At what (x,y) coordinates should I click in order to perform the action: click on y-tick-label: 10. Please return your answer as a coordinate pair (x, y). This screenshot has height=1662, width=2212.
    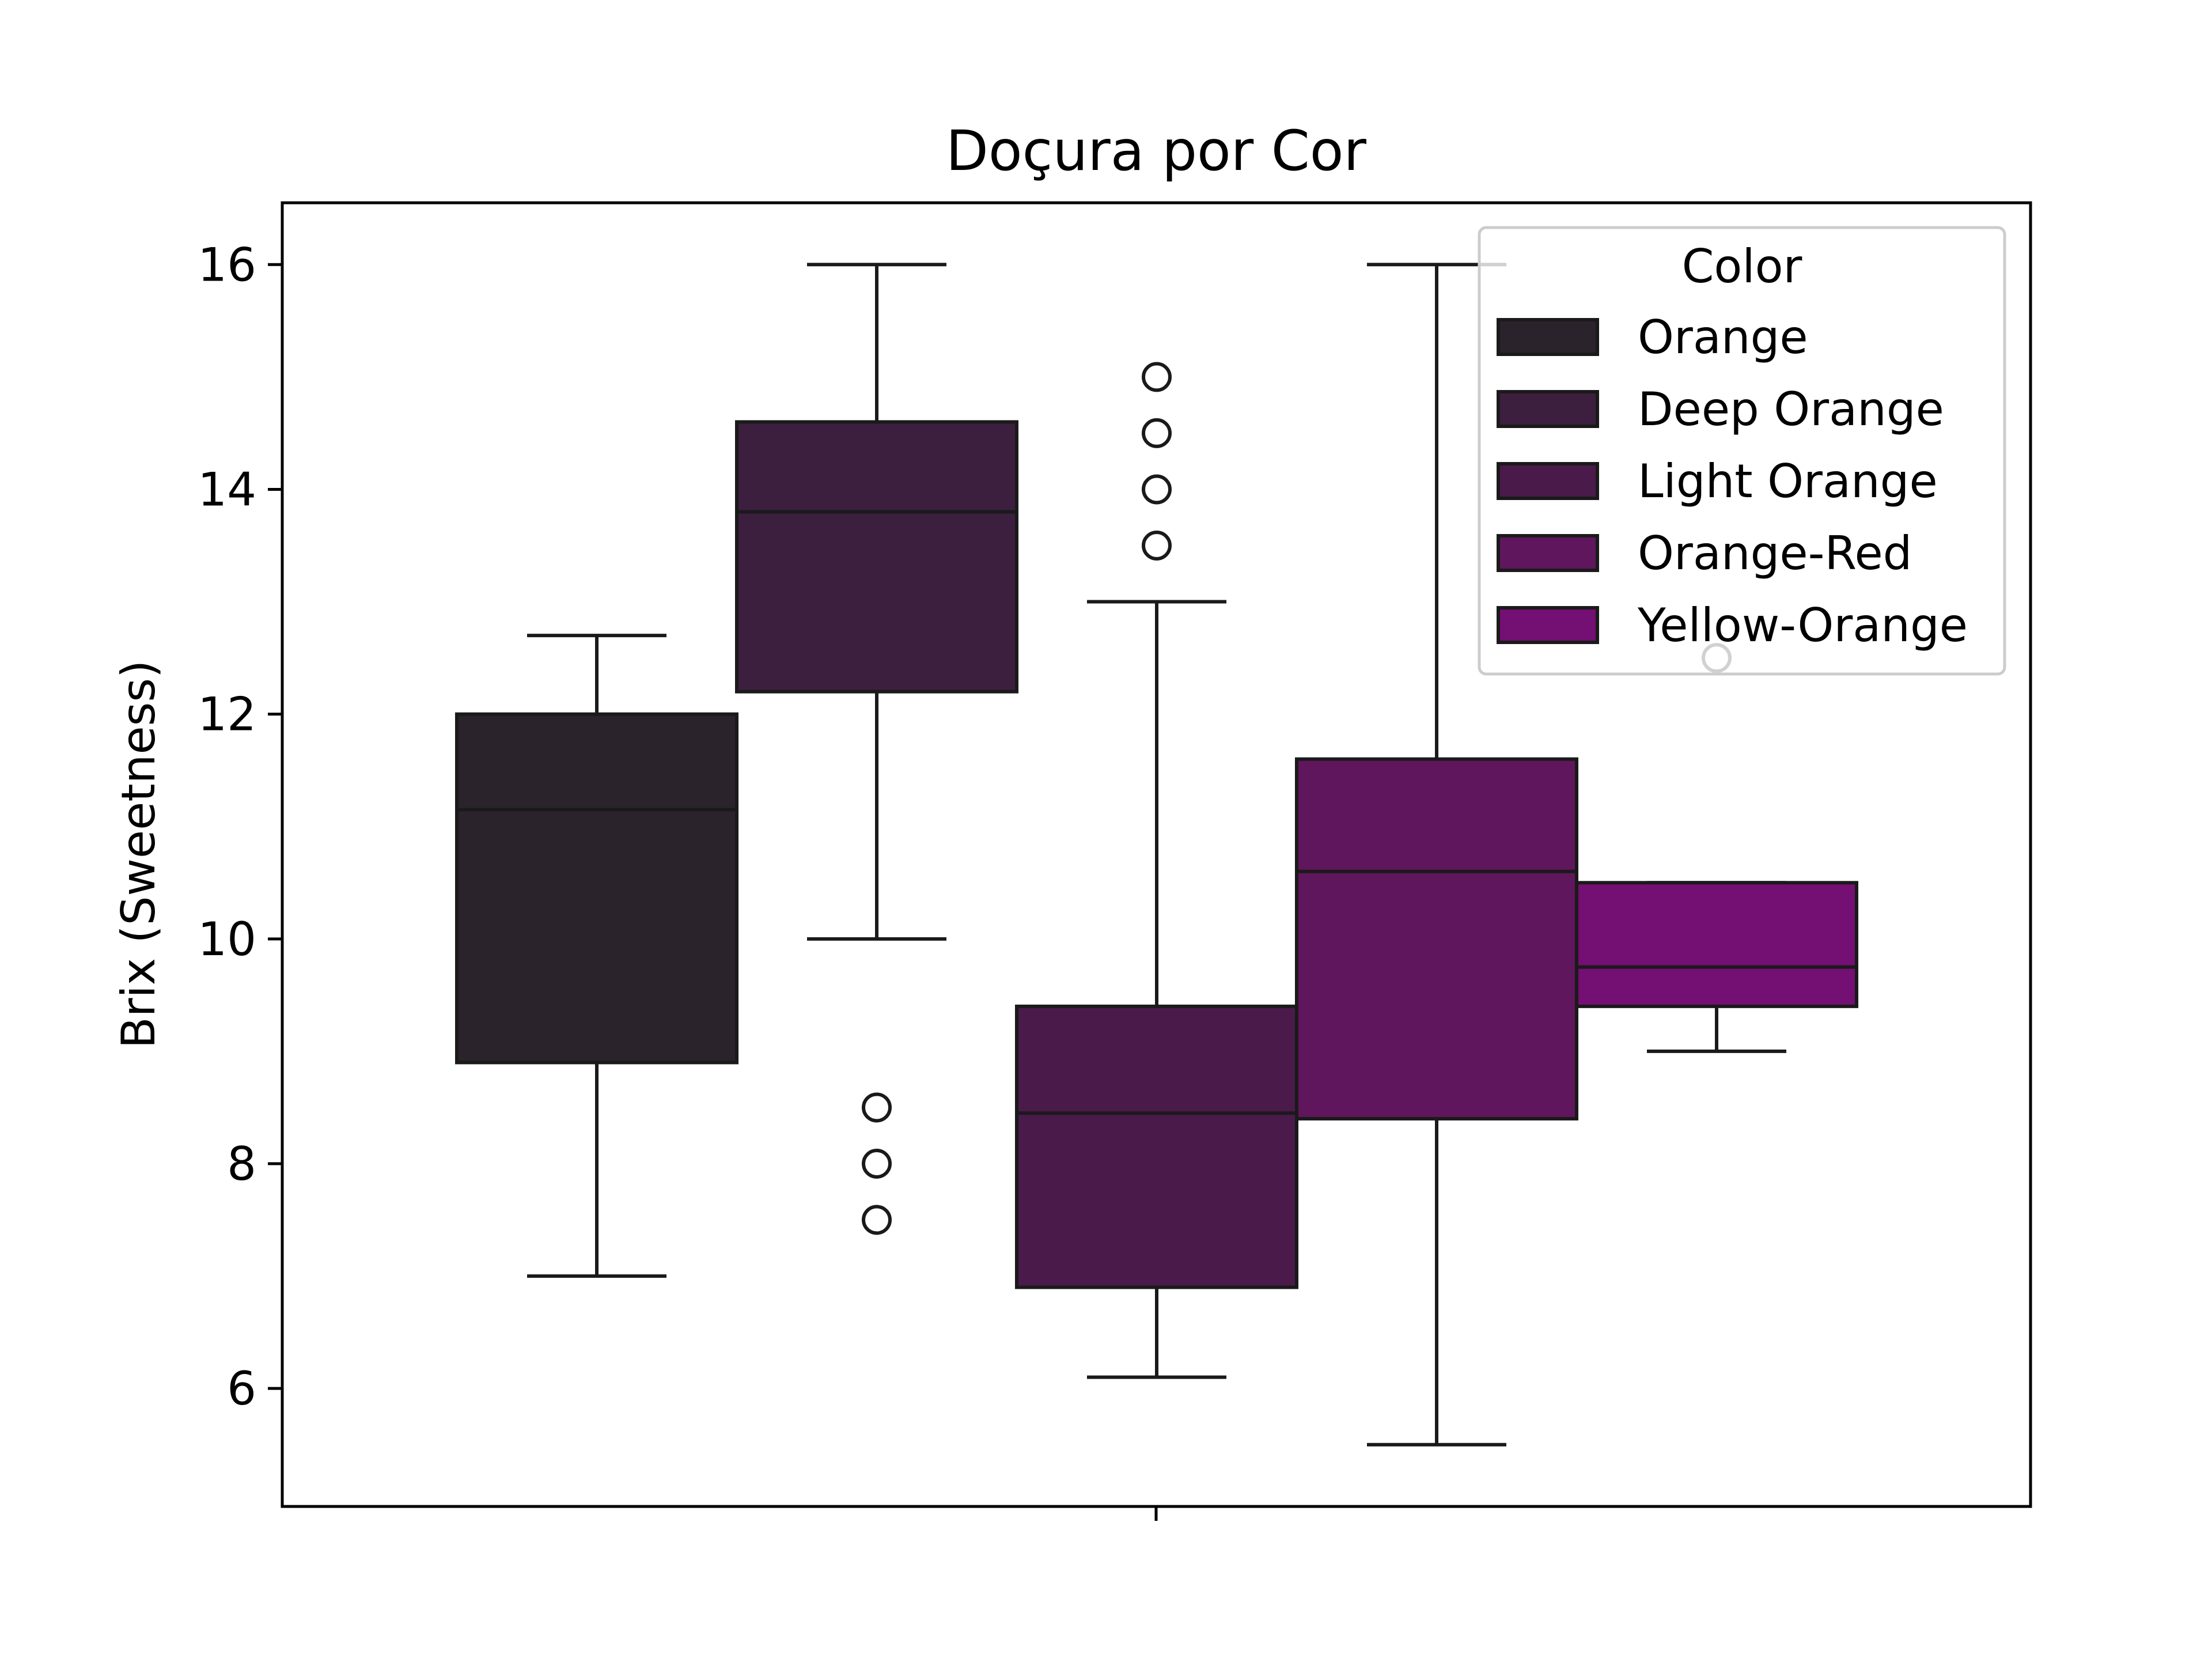
    Looking at the image, I should click on (227, 939).